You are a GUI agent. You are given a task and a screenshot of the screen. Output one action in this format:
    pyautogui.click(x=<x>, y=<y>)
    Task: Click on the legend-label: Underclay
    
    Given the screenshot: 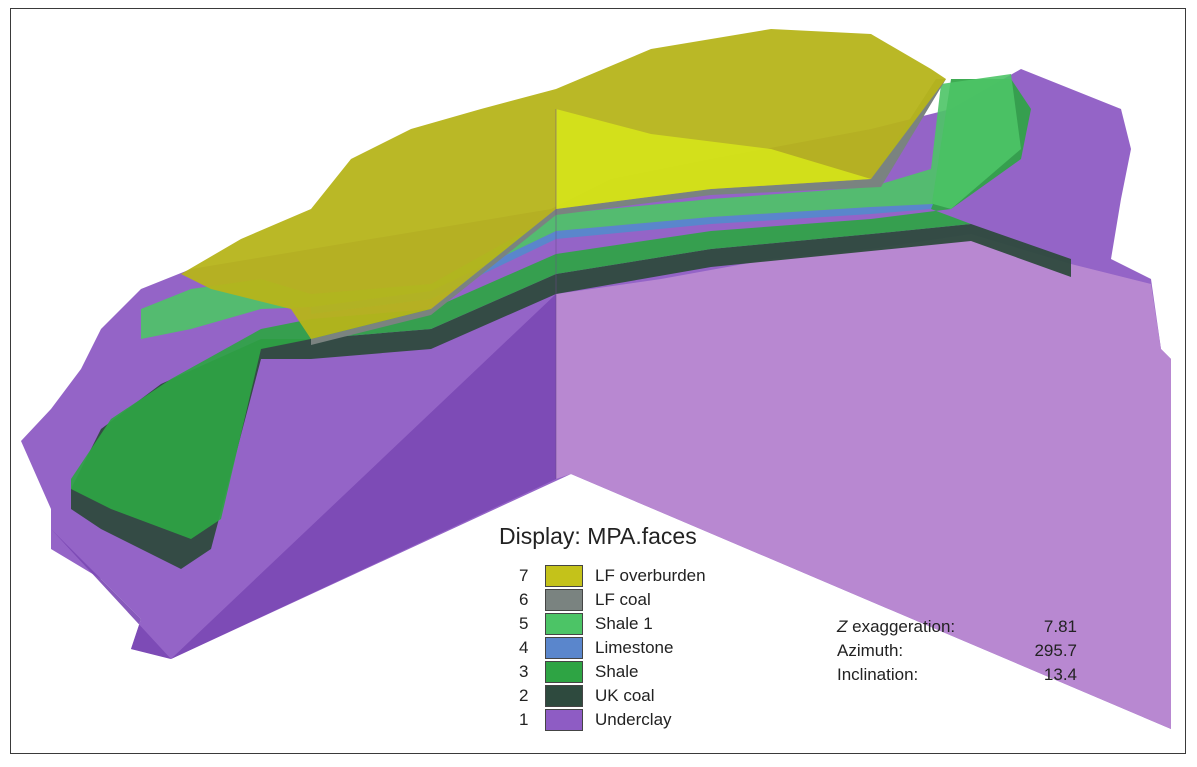 What is the action you would take?
    pyautogui.click(x=633, y=720)
    